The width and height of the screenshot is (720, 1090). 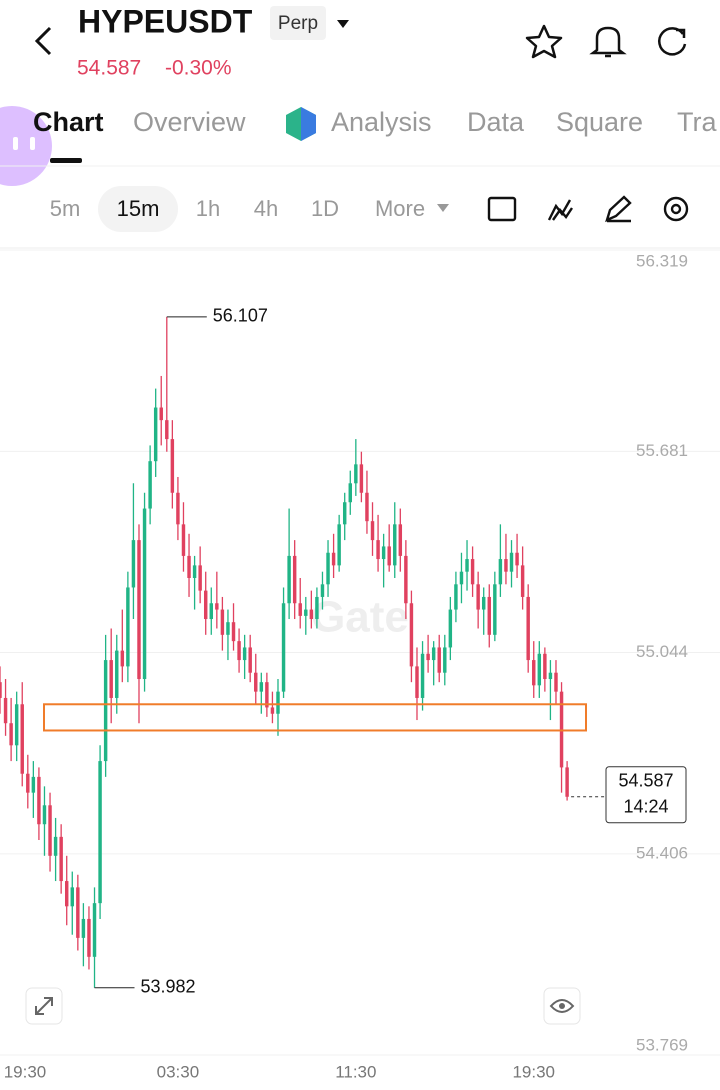 I want to click on back-button, so click(x=43, y=41).